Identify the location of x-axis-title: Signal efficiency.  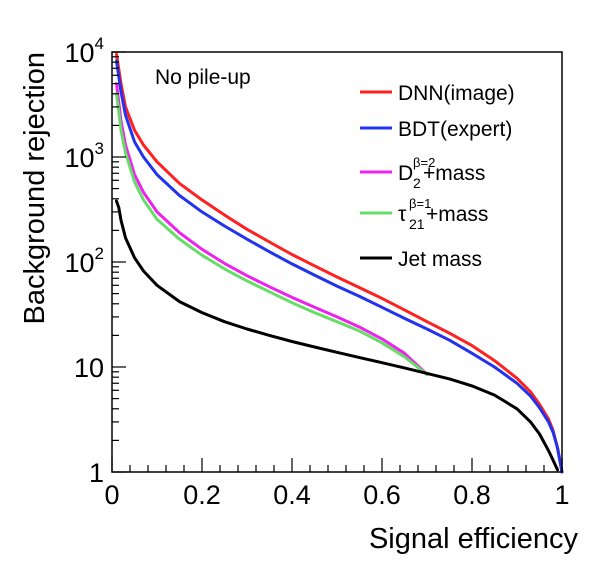
(474, 539).